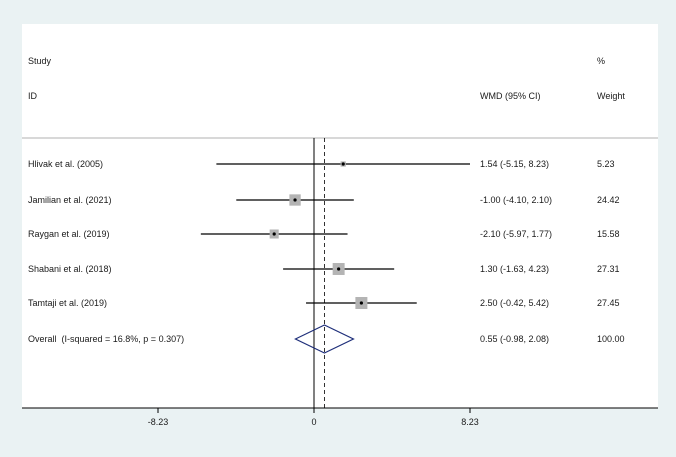  Describe the element at coordinates (608, 303) in the screenshot. I see `weight-value: 27.45` at that location.